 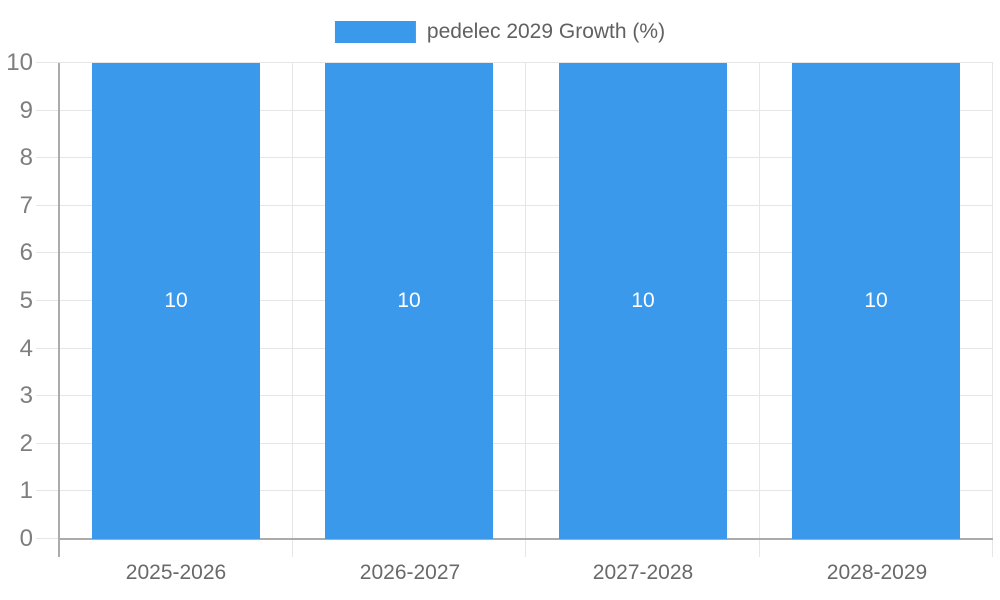 What do you see at coordinates (877, 572) in the screenshot?
I see `x-axis-category-label: 2028-2029` at bounding box center [877, 572].